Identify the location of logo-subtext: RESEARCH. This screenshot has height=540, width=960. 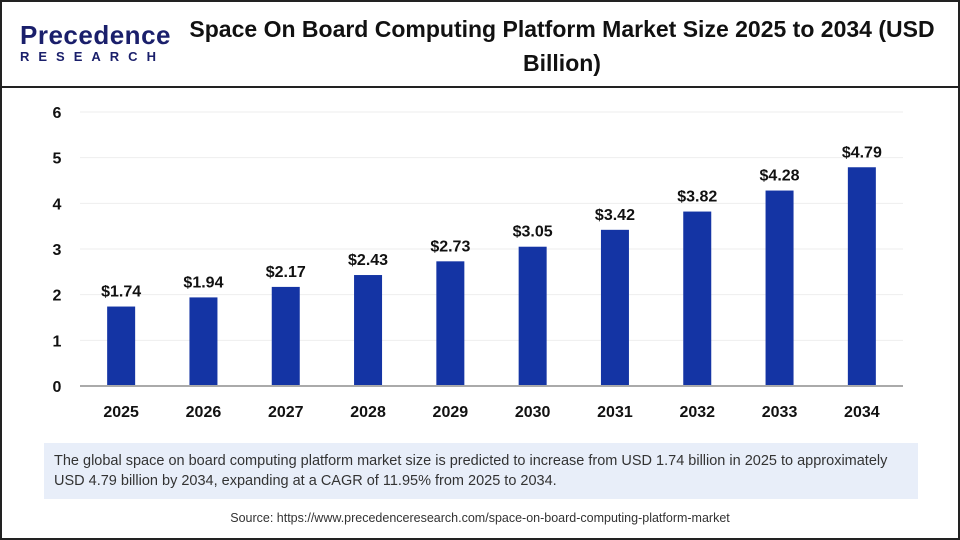
(92, 56).